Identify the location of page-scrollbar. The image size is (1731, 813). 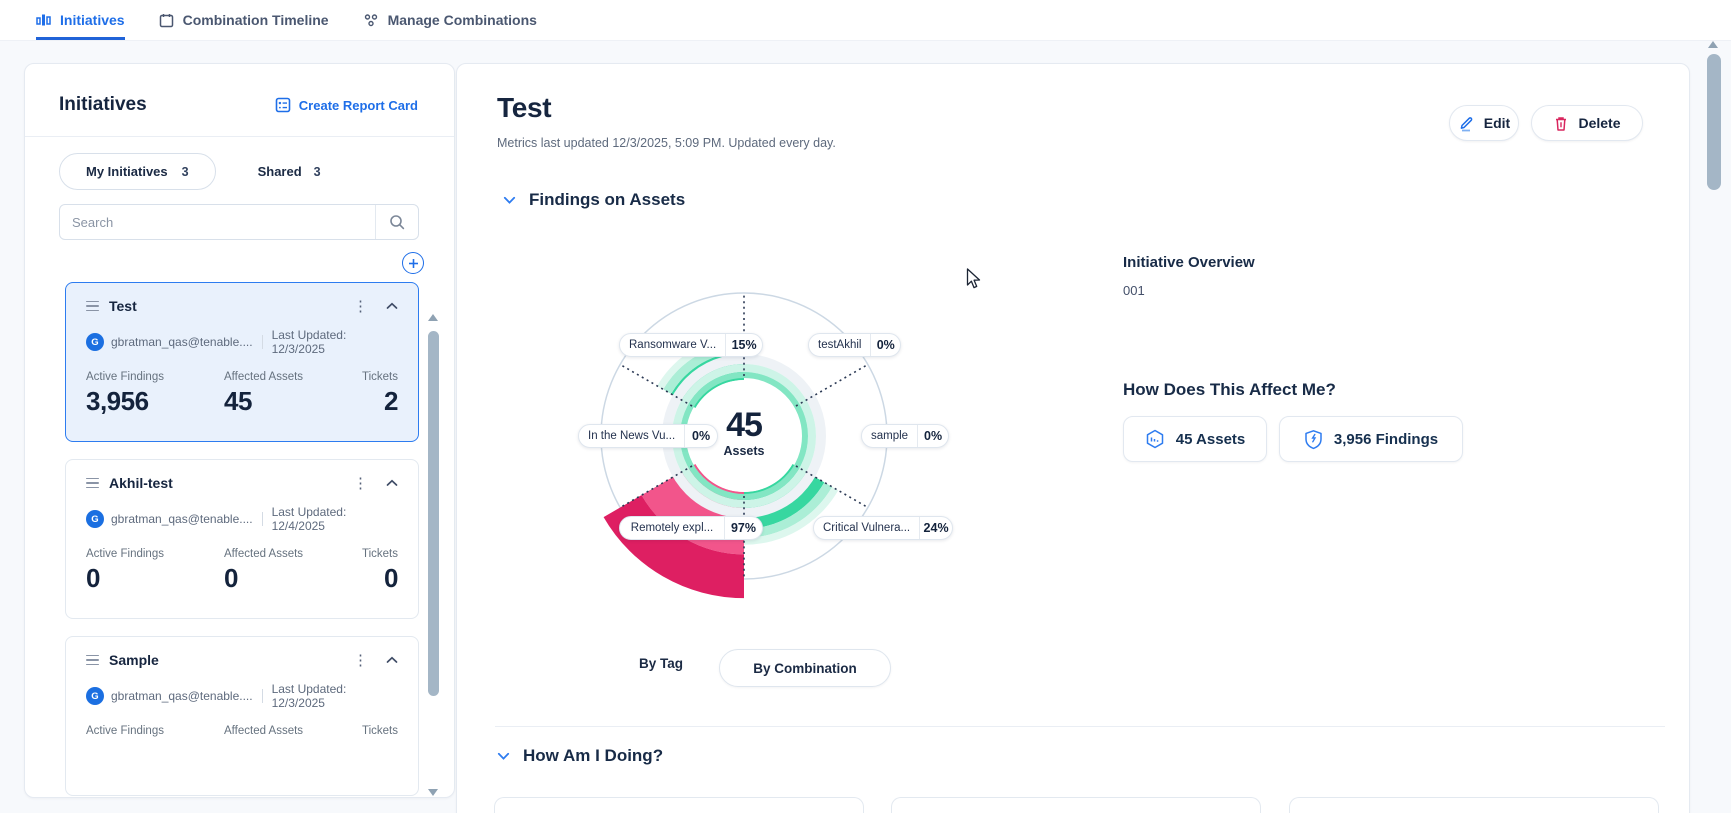
(1714, 427).